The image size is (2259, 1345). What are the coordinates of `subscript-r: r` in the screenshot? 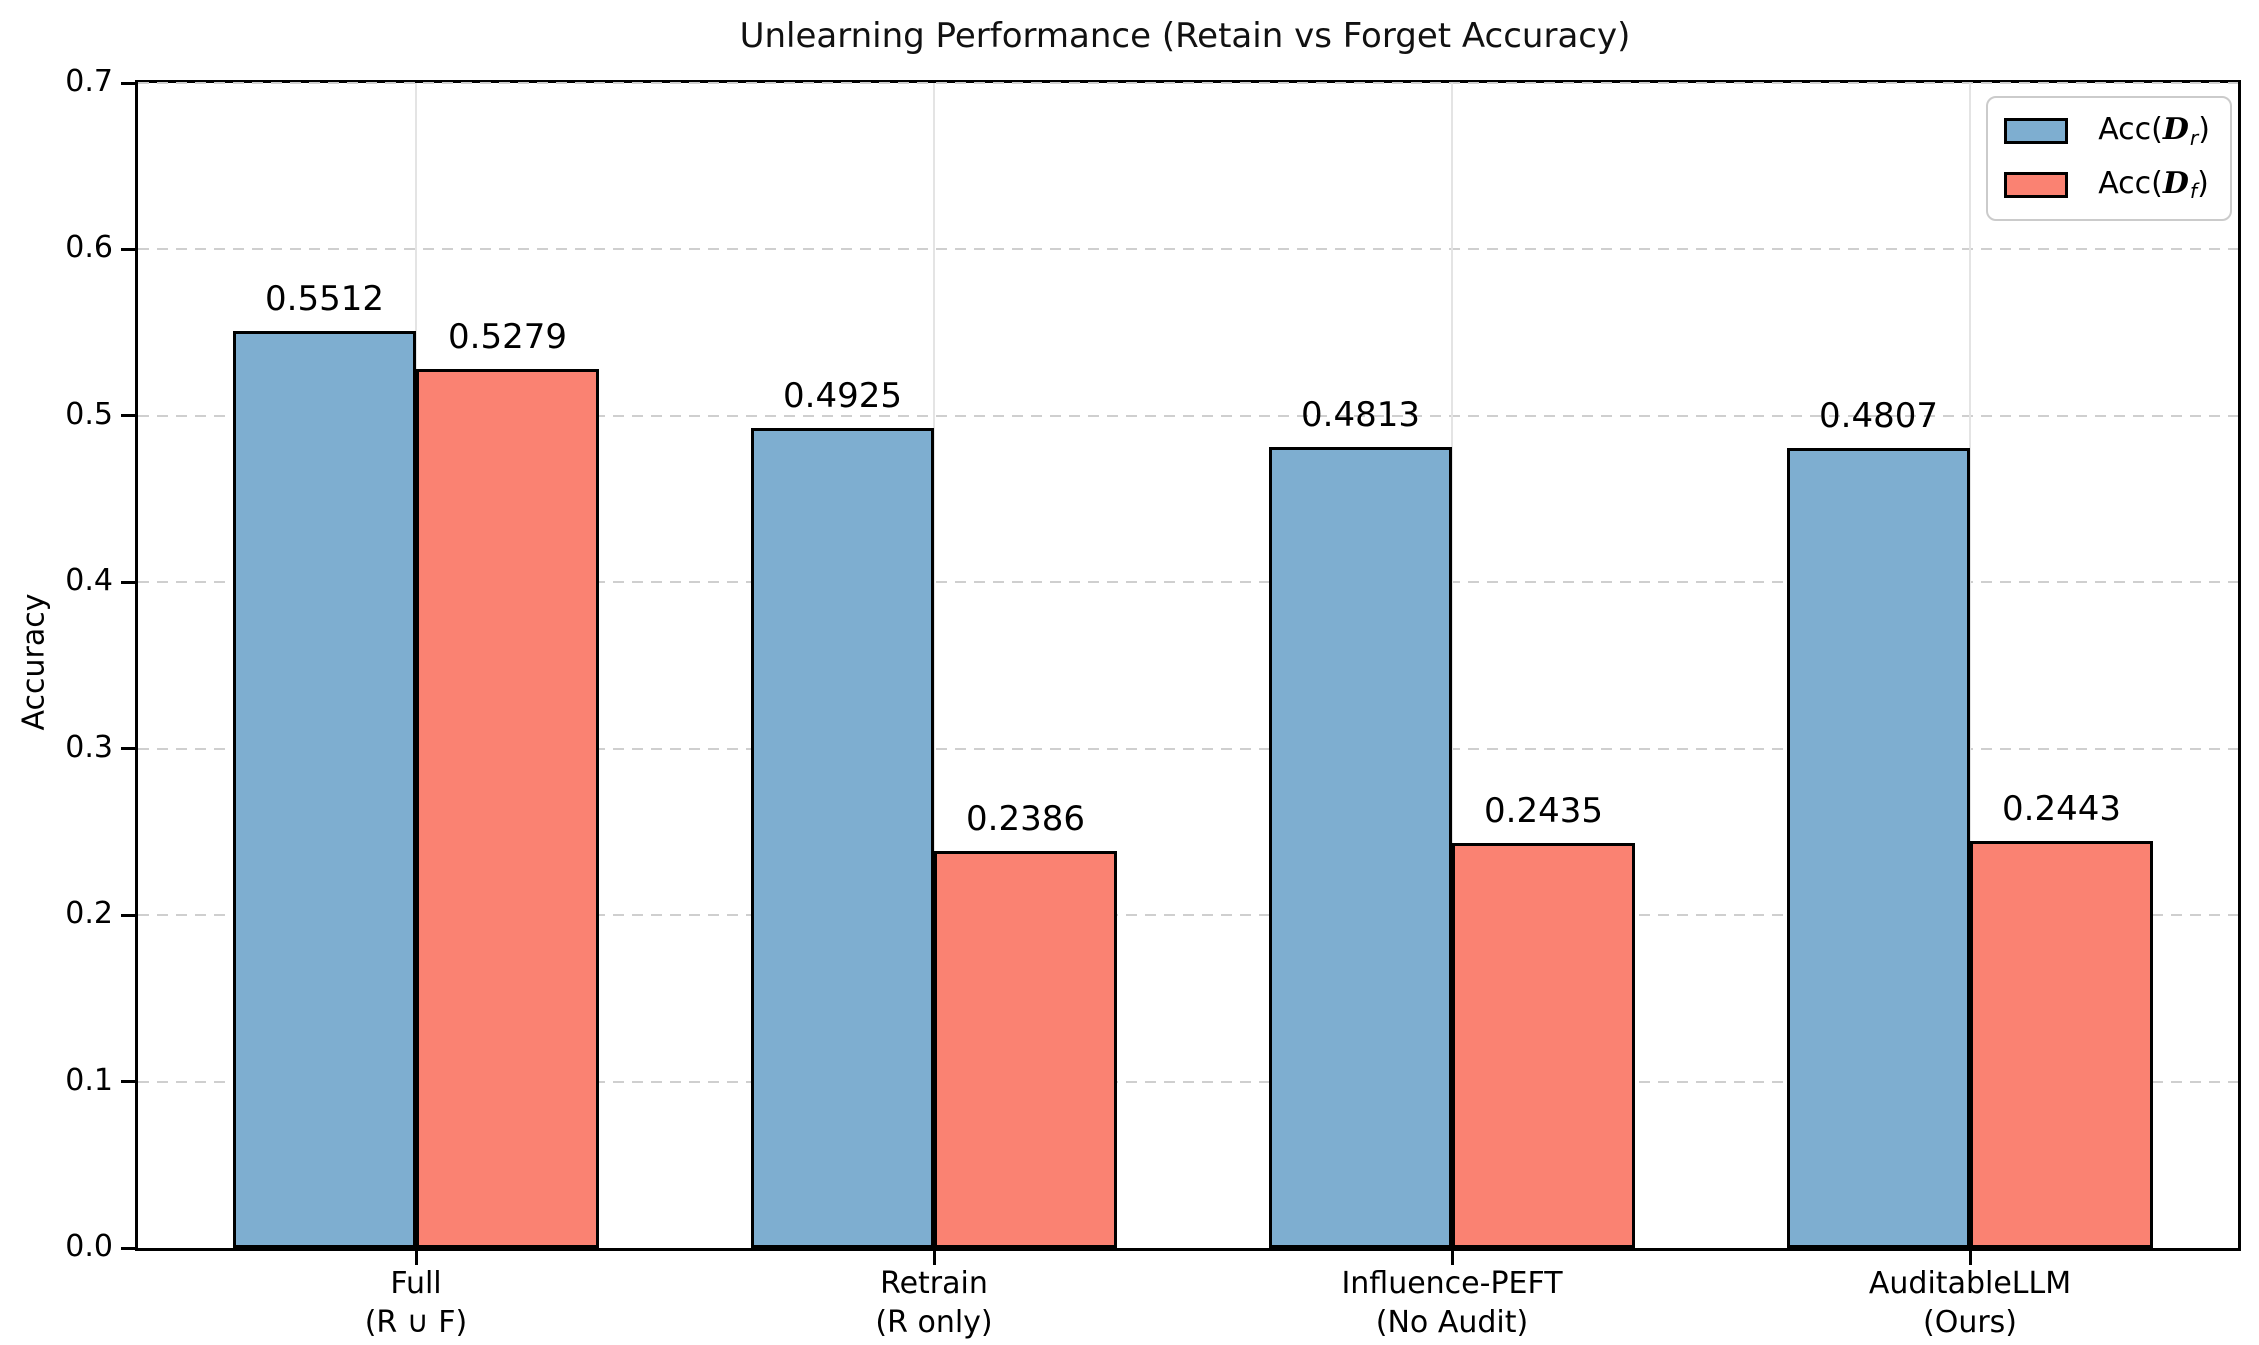 It's located at (2194, 137).